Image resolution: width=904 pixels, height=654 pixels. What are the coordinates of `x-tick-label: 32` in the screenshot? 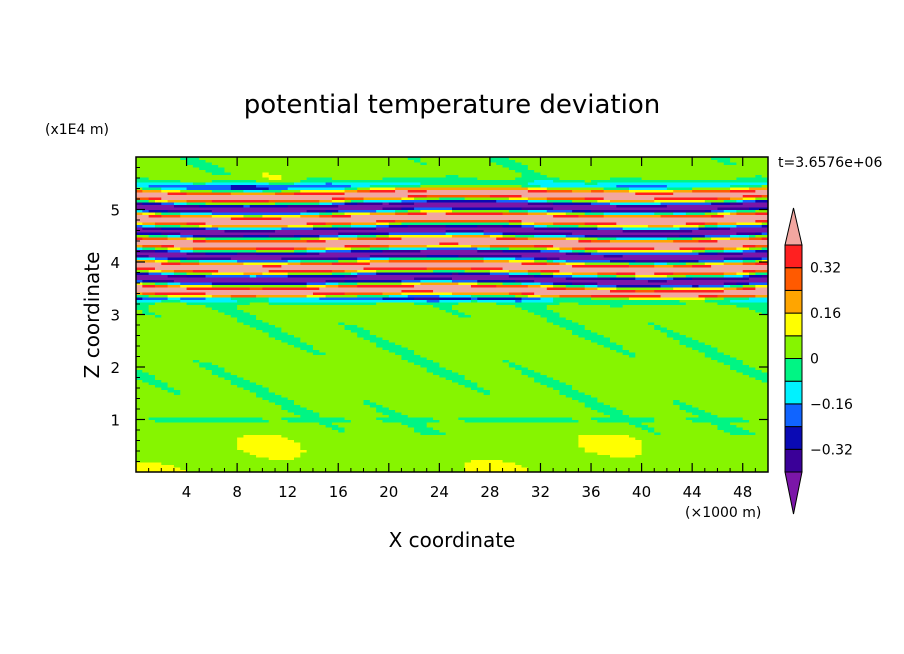 It's located at (540, 492).